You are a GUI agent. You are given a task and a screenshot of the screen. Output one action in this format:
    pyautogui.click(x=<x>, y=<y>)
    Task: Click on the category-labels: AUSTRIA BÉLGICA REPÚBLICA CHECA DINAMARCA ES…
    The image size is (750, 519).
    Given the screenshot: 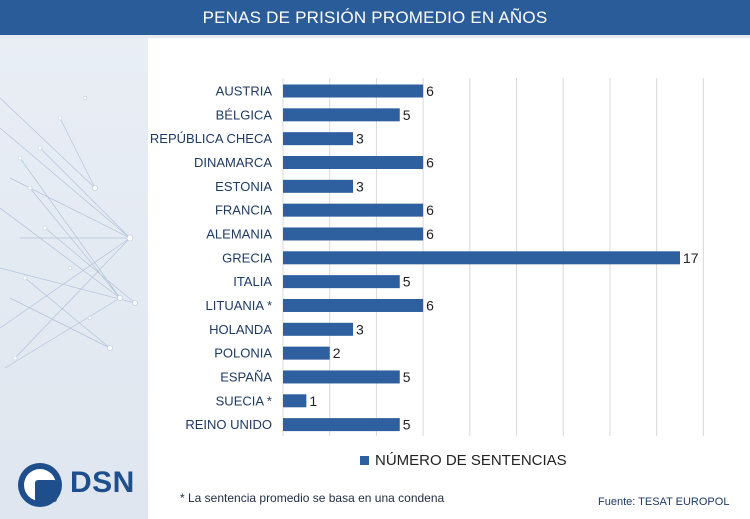 What is the action you would take?
    pyautogui.click(x=211, y=258)
    